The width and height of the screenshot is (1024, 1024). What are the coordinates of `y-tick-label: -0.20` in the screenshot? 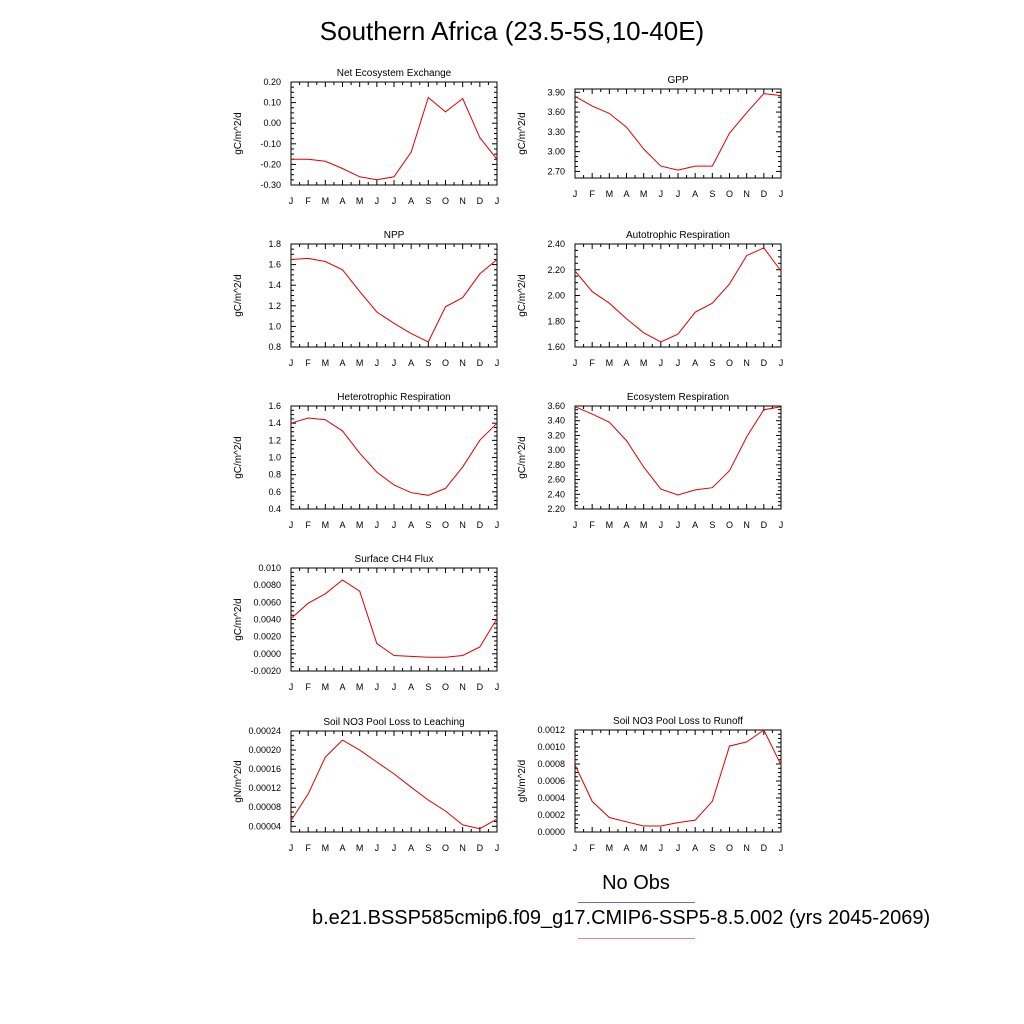 It's located at (270, 164).